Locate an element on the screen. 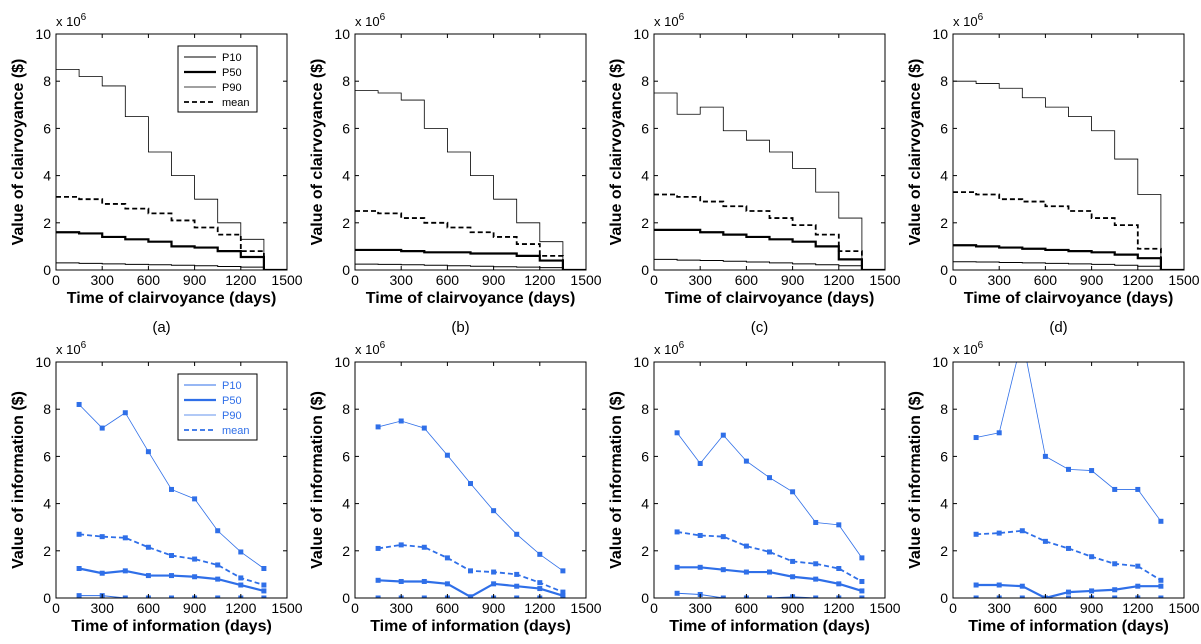  y-axis-label: Value of clairvoyance ($) is located at coordinates (915, 152).